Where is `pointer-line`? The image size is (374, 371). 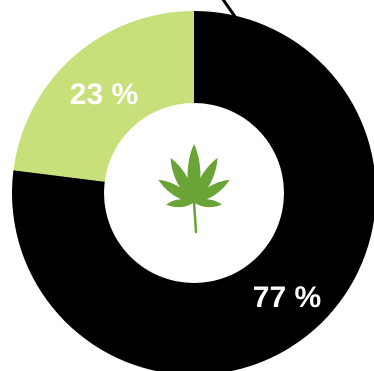 pointer-line is located at coordinates (229, 10).